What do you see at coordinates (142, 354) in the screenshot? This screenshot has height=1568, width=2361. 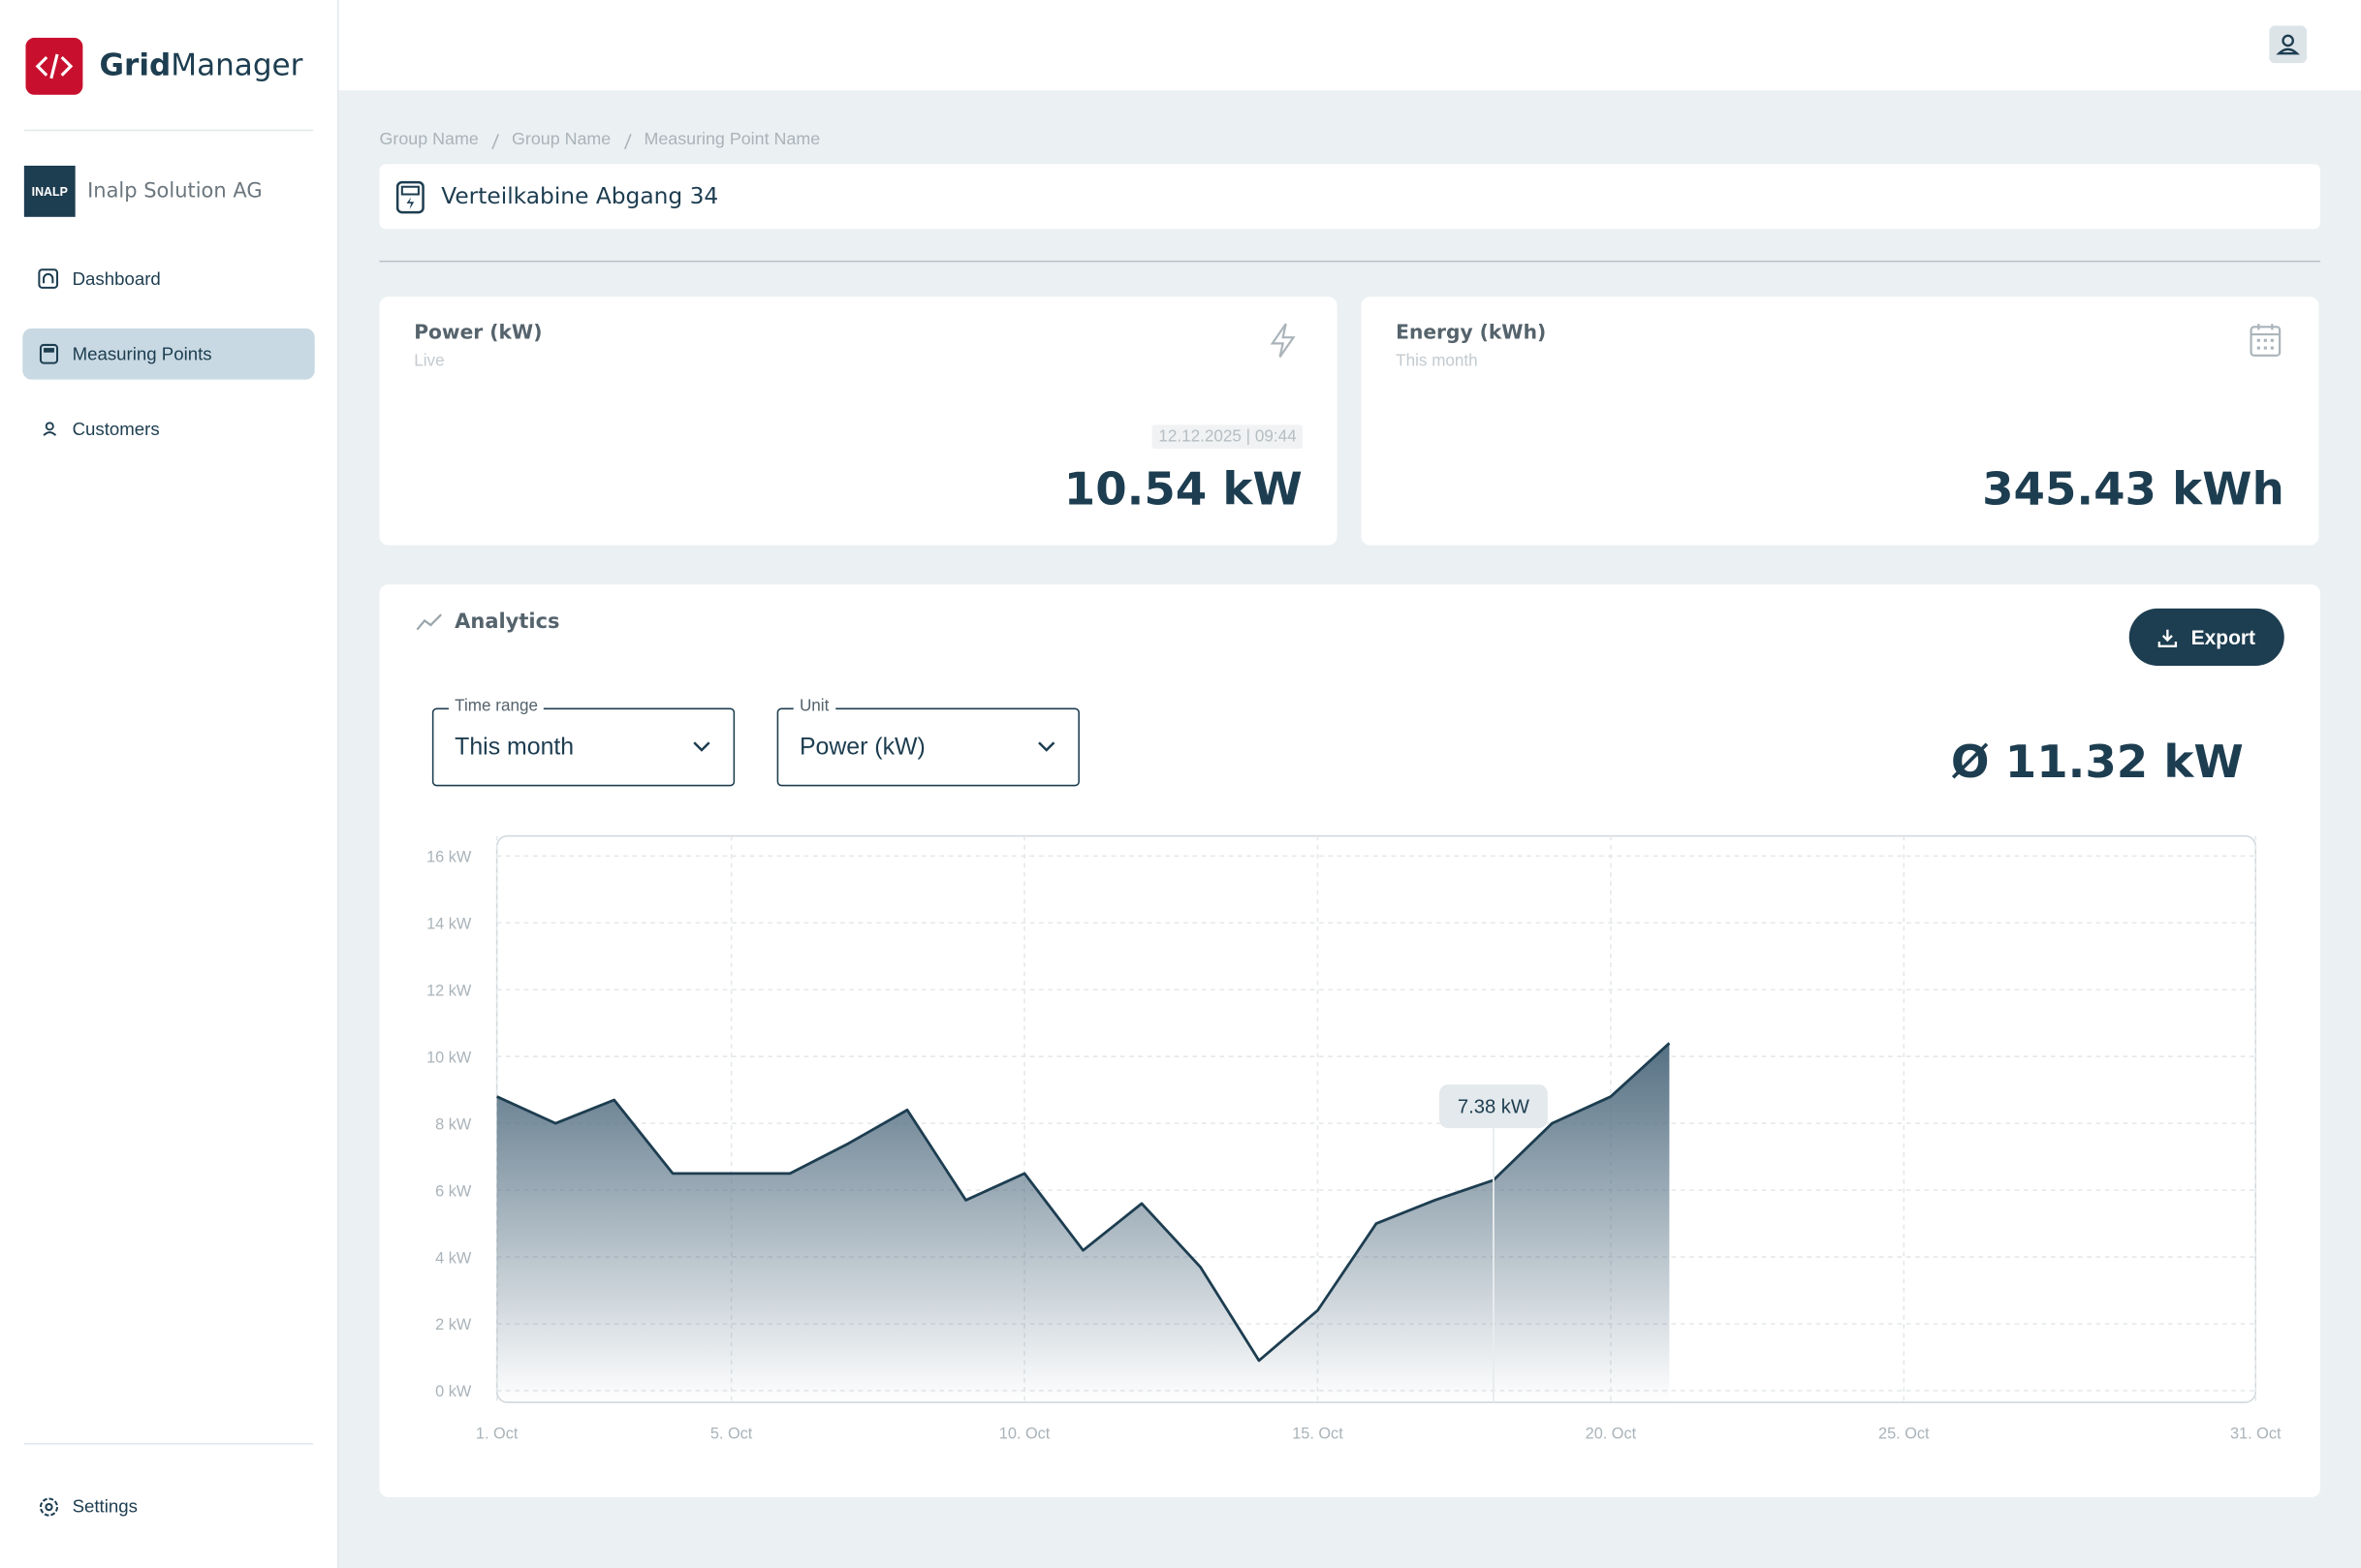 I see `nav-label: Measuring Points` at bounding box center [142, 354].